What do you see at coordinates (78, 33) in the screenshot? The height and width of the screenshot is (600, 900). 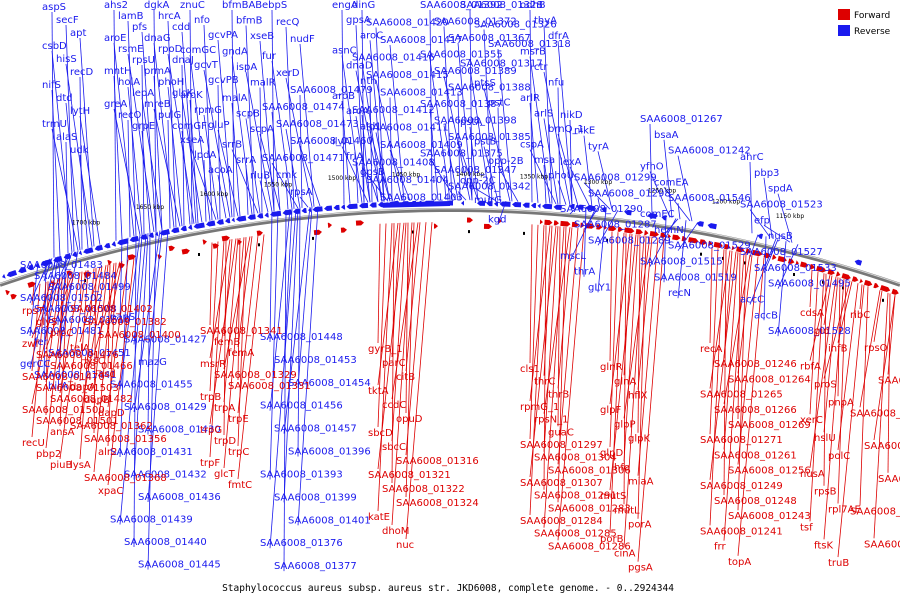 I see `reverse-gene-label: apt` at bounding box center [78, 33].